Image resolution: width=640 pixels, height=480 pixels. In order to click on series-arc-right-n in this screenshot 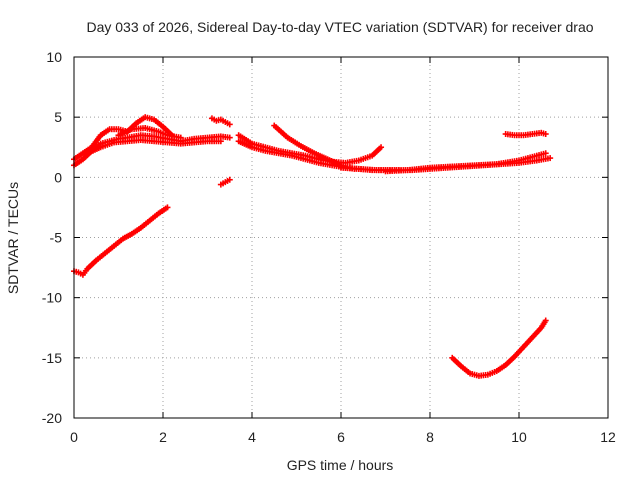, I will do `click(525, 134)`.